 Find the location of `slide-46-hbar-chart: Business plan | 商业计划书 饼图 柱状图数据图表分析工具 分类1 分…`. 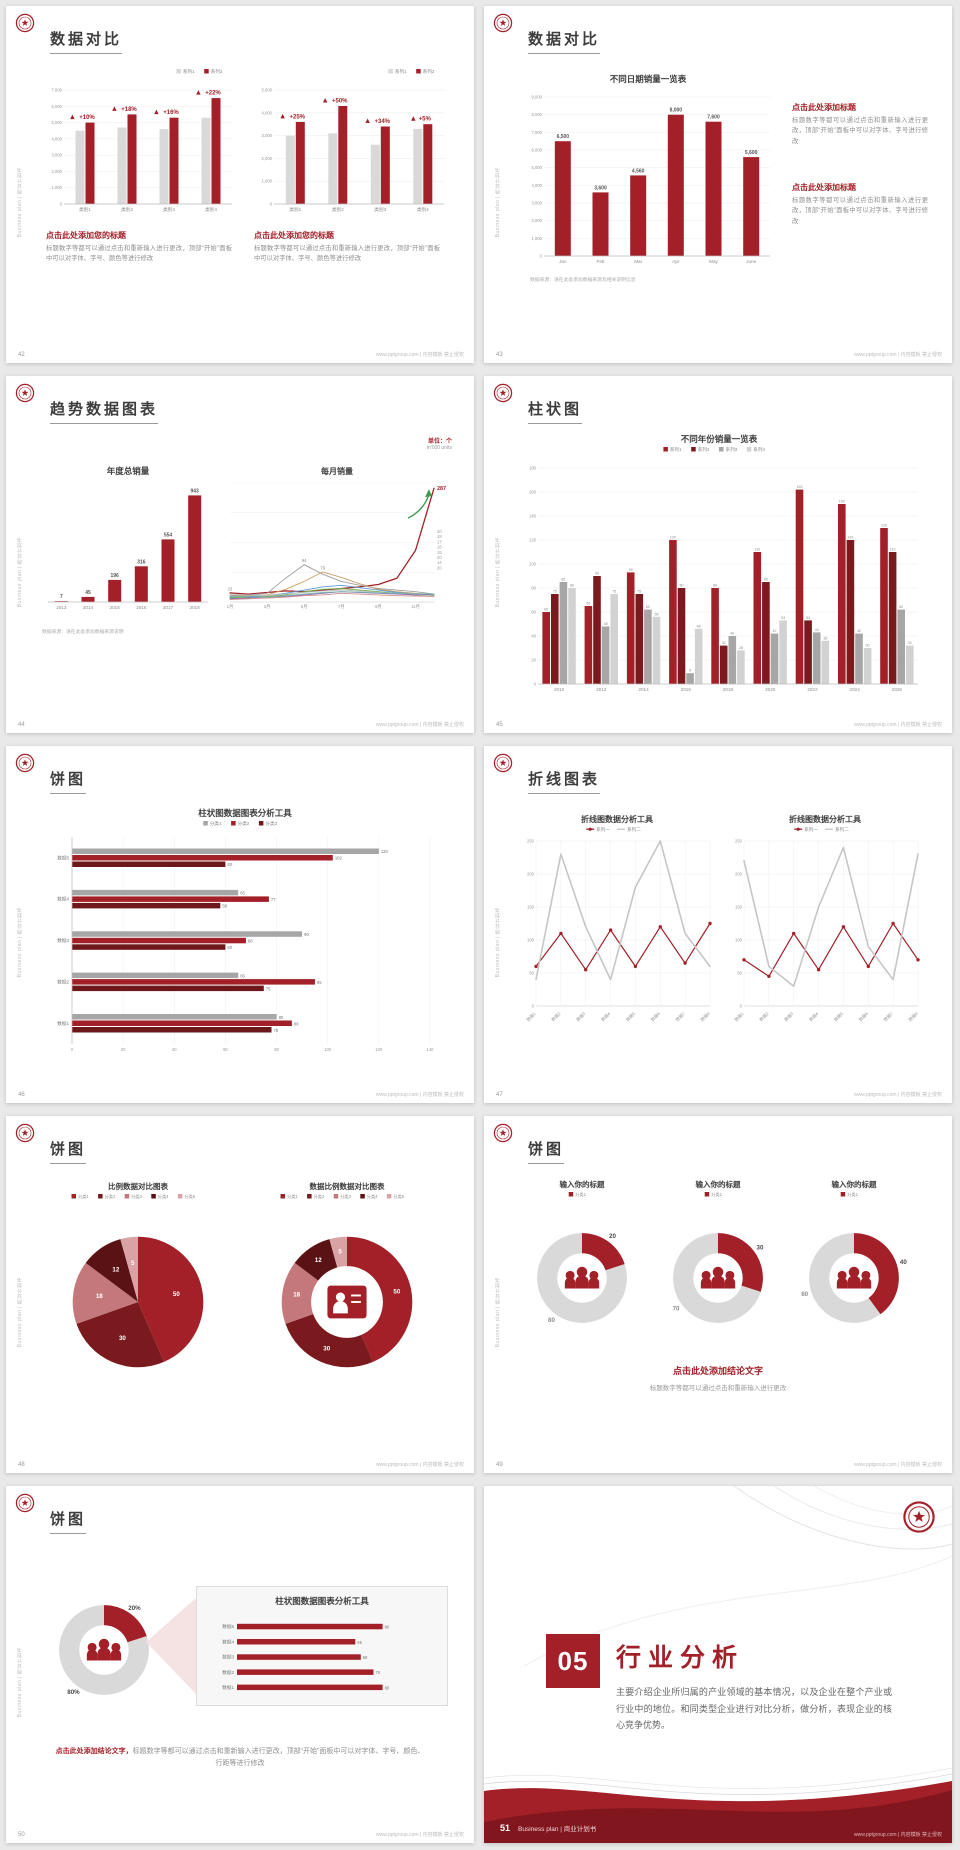

slide-46-hbar-chart: Business plan | 商业计划书 饼图 柱状图数据图表分析工具 分类1 分… is located at coordinates (240, 924).